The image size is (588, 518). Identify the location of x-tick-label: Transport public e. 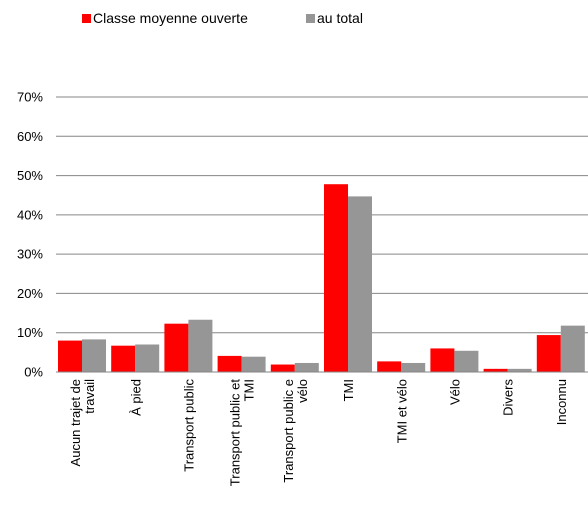
(288, 431).